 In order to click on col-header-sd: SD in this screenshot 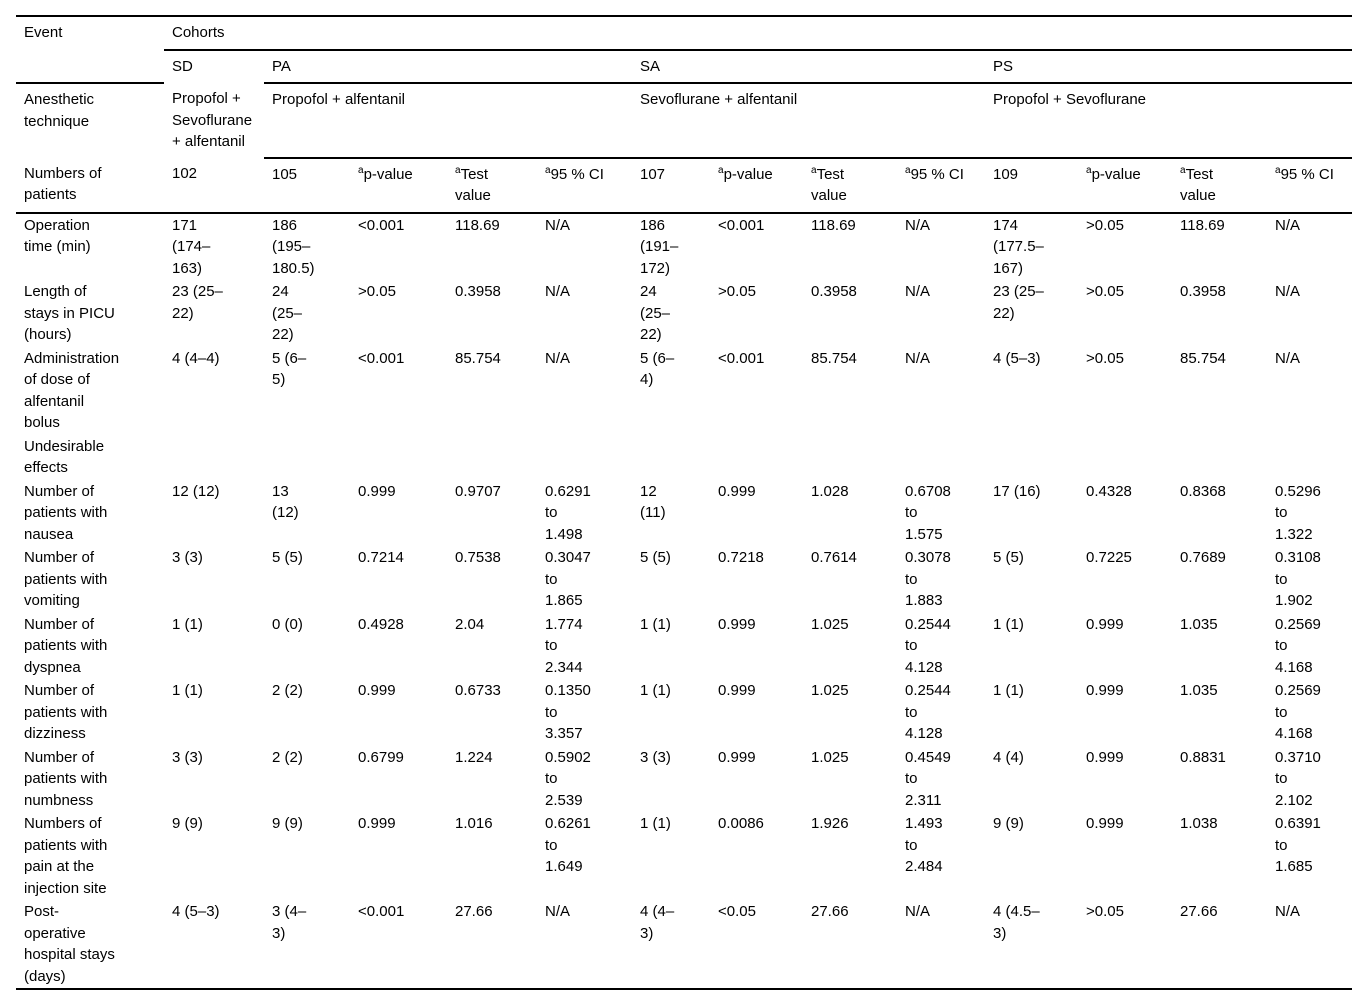, I will do `click(182, 66)`.